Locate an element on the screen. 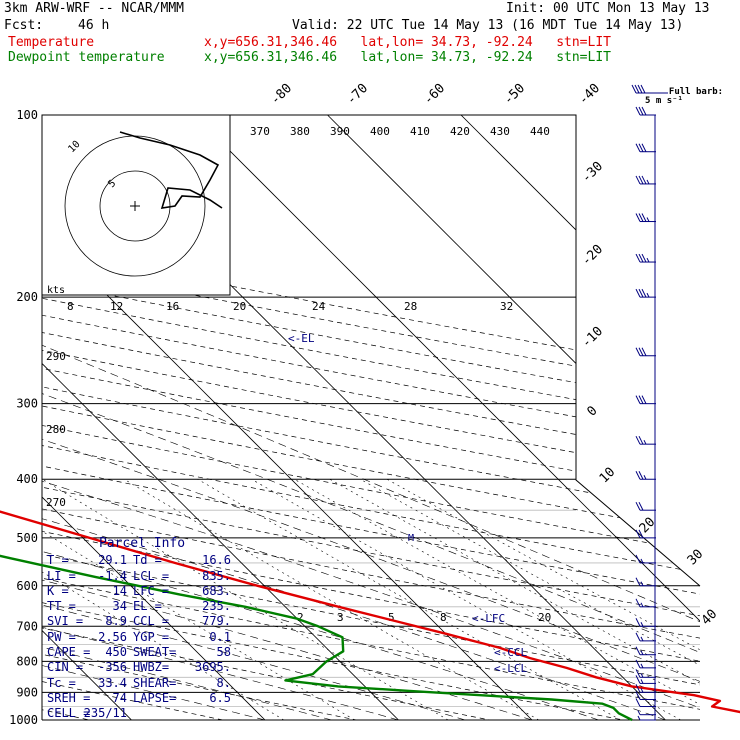 The width and height of the screenshot is (740, 740). parcel-param-value: 8.9 is located at coordinates (116, 621).